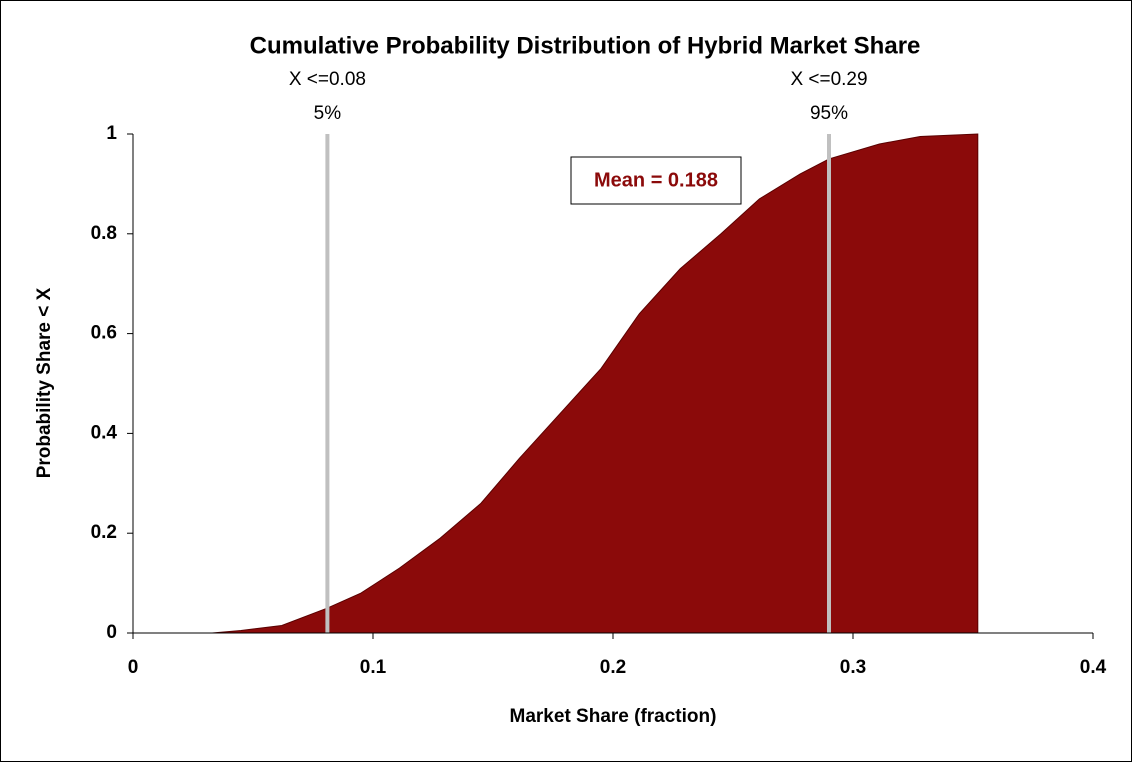  Describe the element at coordinates (104, 233) in the screenshot. I see `y-tick-label: 0.8` at that location.